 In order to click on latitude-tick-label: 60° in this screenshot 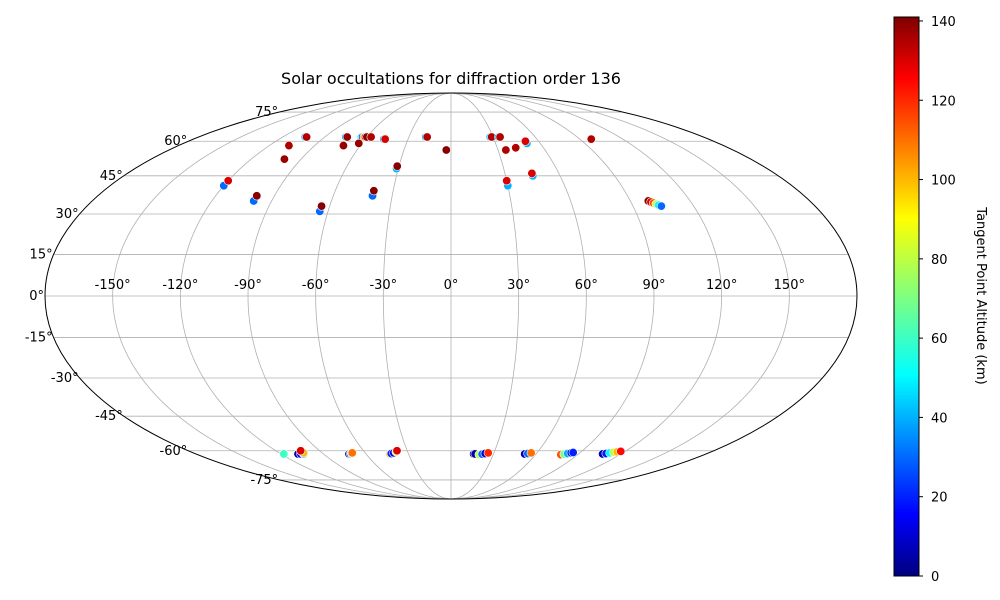, I will do `click(175, 141)`.